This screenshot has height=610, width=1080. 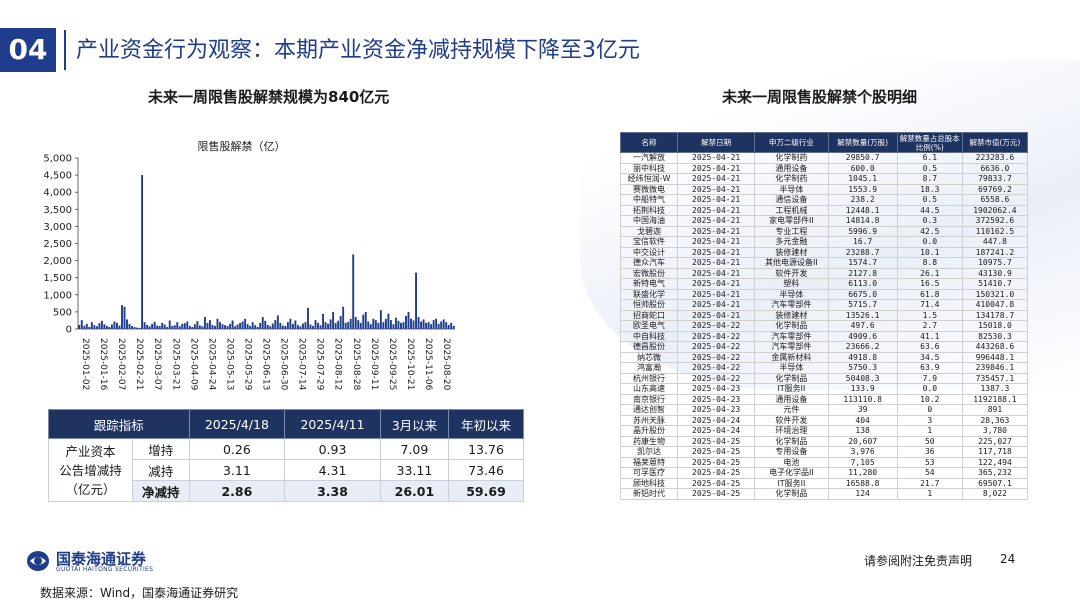 I want to click on table-cell: 可孚医疗, so click(x=649, y=473).